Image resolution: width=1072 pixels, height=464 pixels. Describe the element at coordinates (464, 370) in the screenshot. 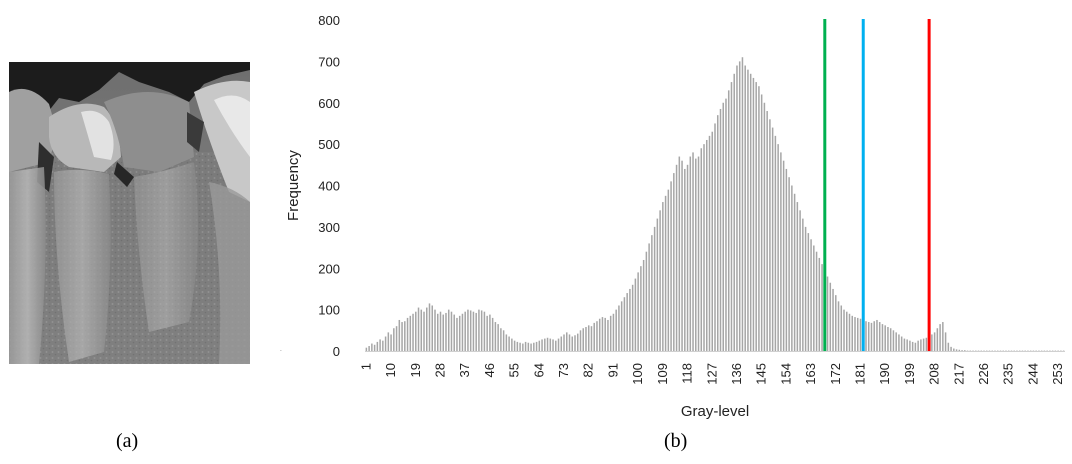

I see `x-tick-label: 37` at that location.